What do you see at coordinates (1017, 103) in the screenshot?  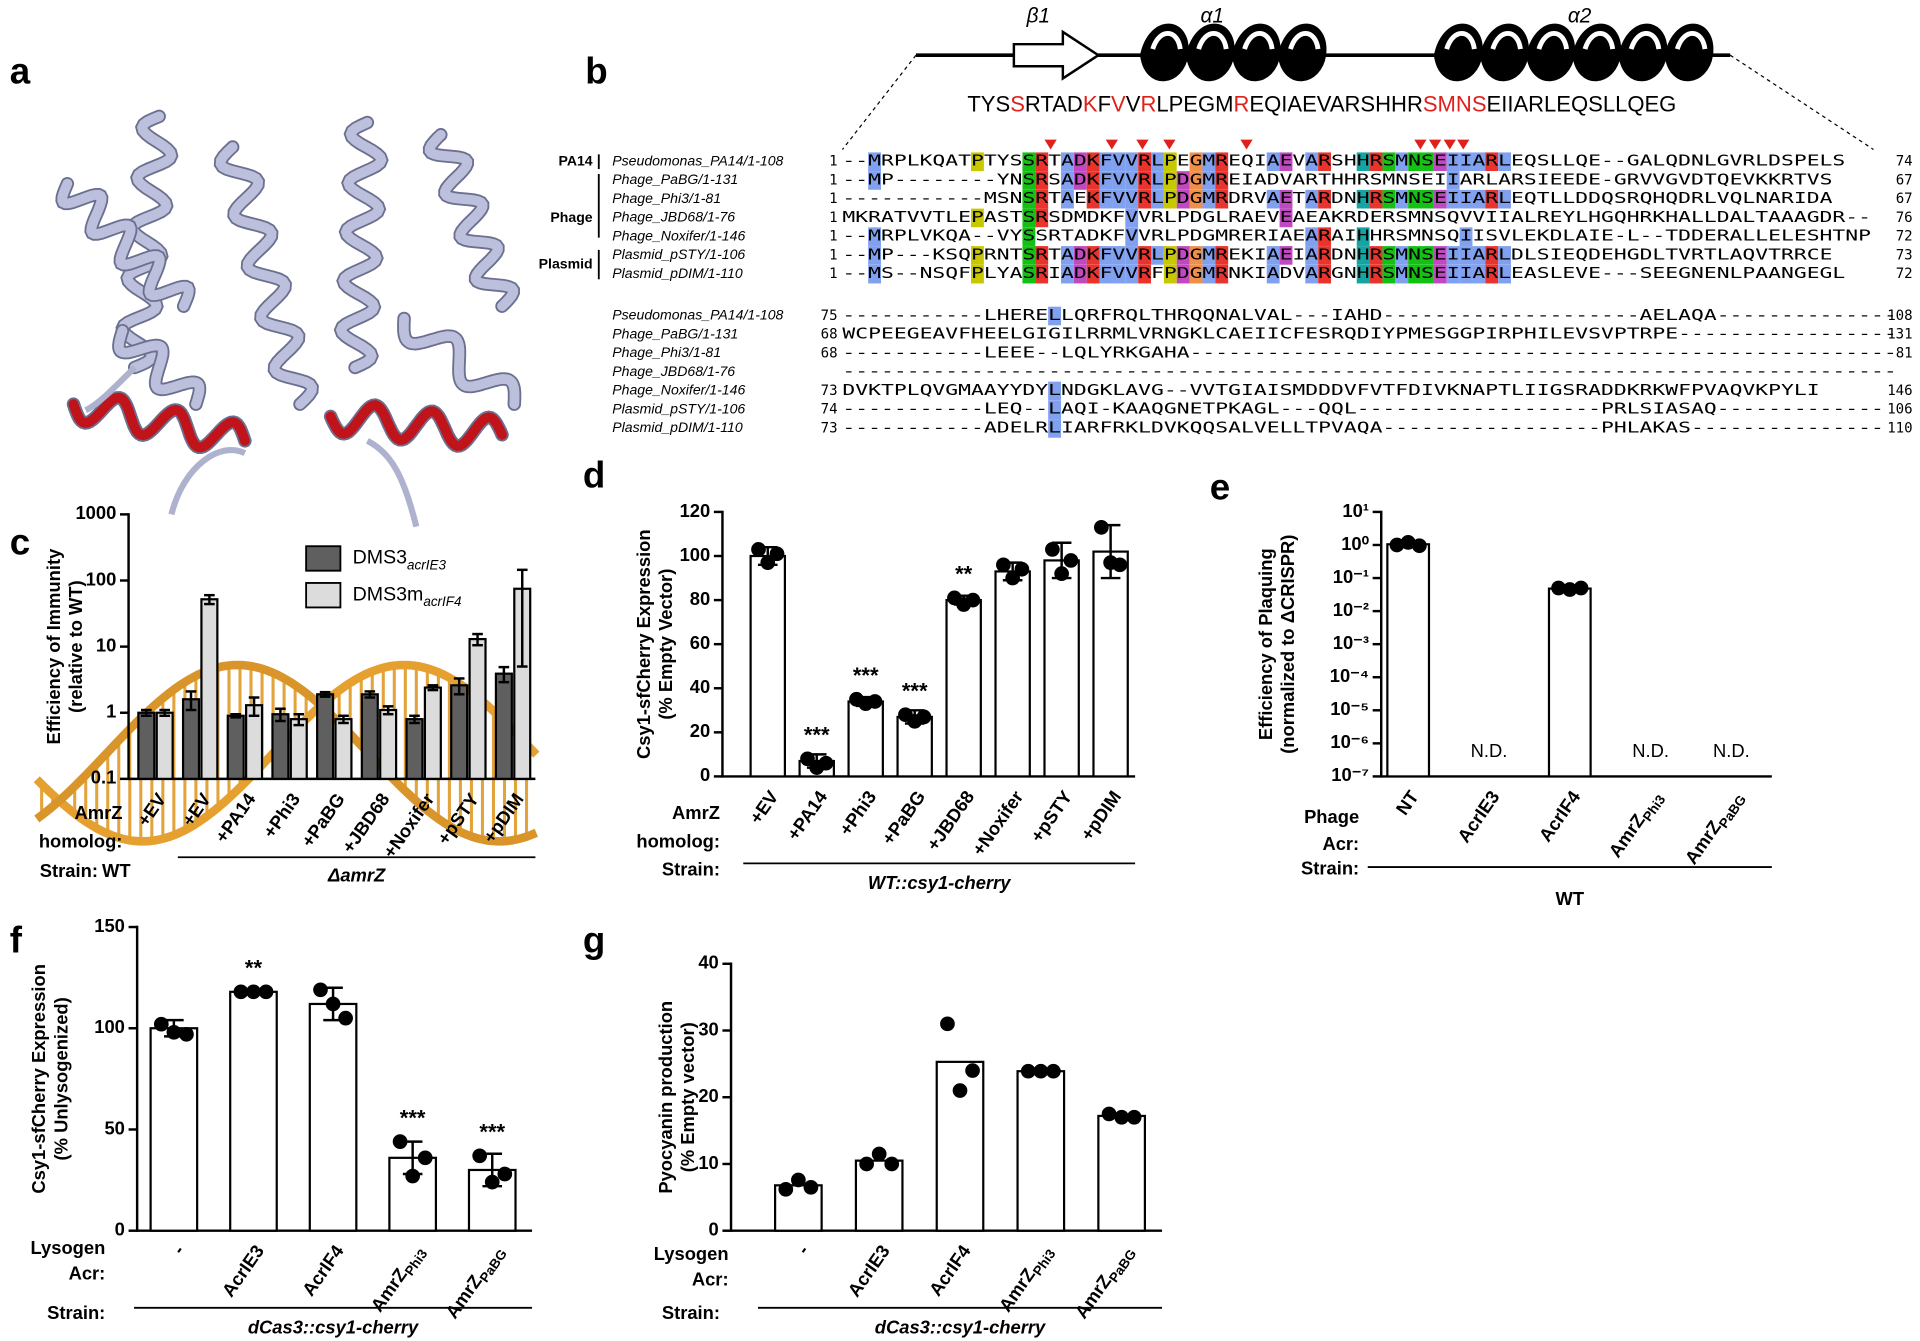 I see `sequence-segment: S` at bounding box center [1017, 103].